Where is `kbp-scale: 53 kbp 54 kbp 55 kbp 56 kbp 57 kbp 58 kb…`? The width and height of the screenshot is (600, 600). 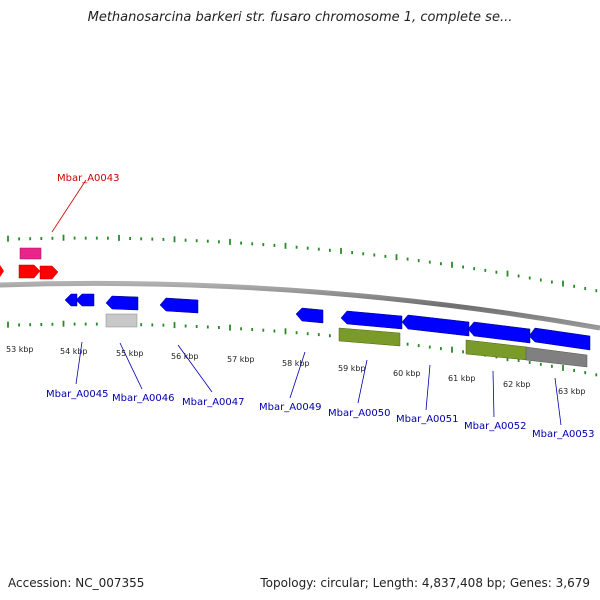
kbp-scale: 53 kbp 54 kbp 55 kbp 56 kbp 57 kbp 58 kb… is located at coordinates (296, 370).